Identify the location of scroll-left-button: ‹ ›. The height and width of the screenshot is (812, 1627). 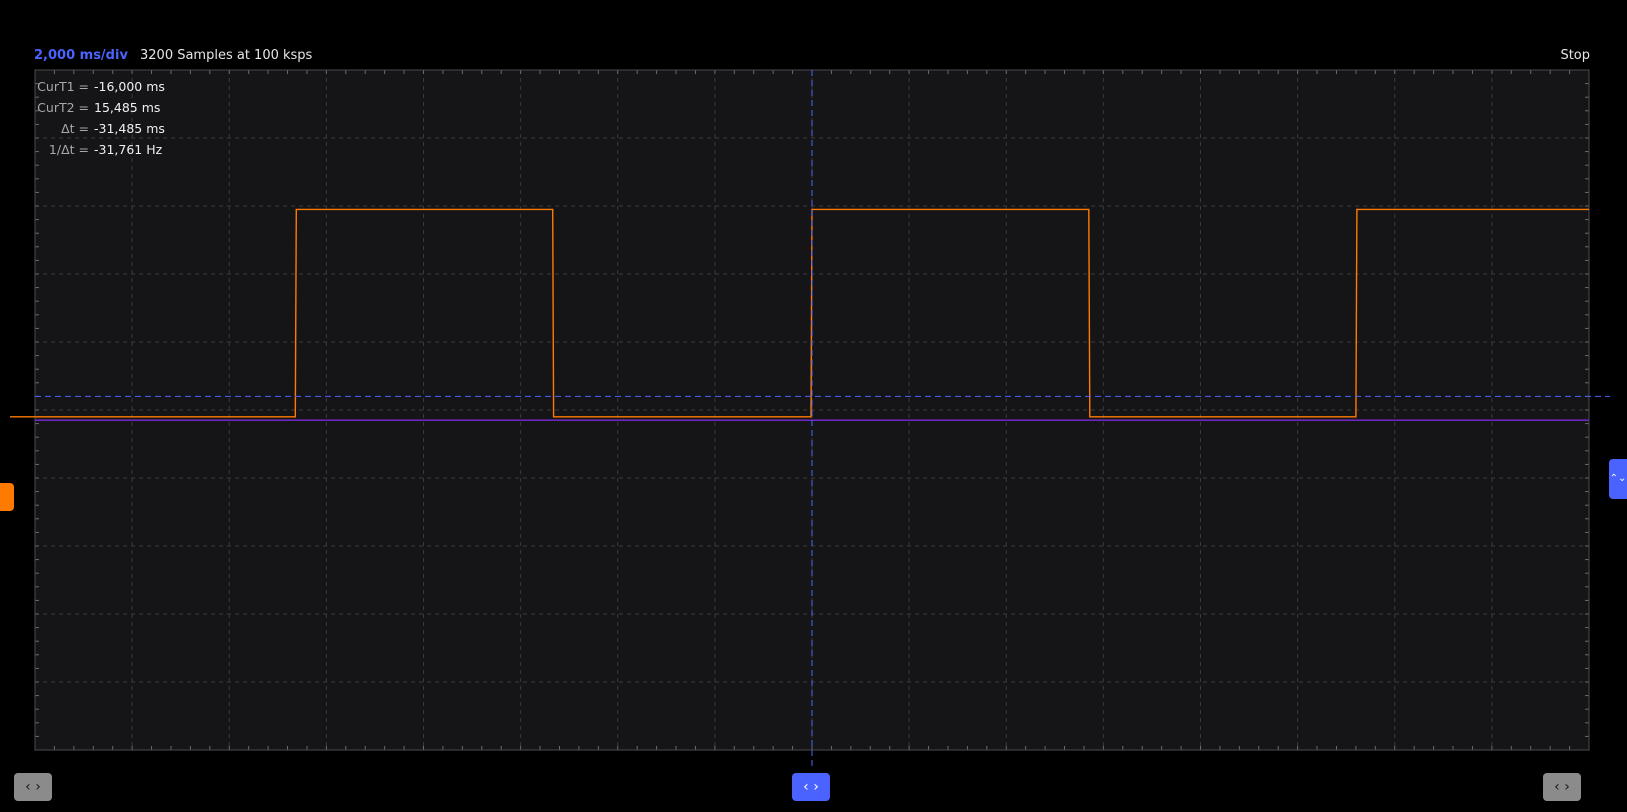
(33, 787).